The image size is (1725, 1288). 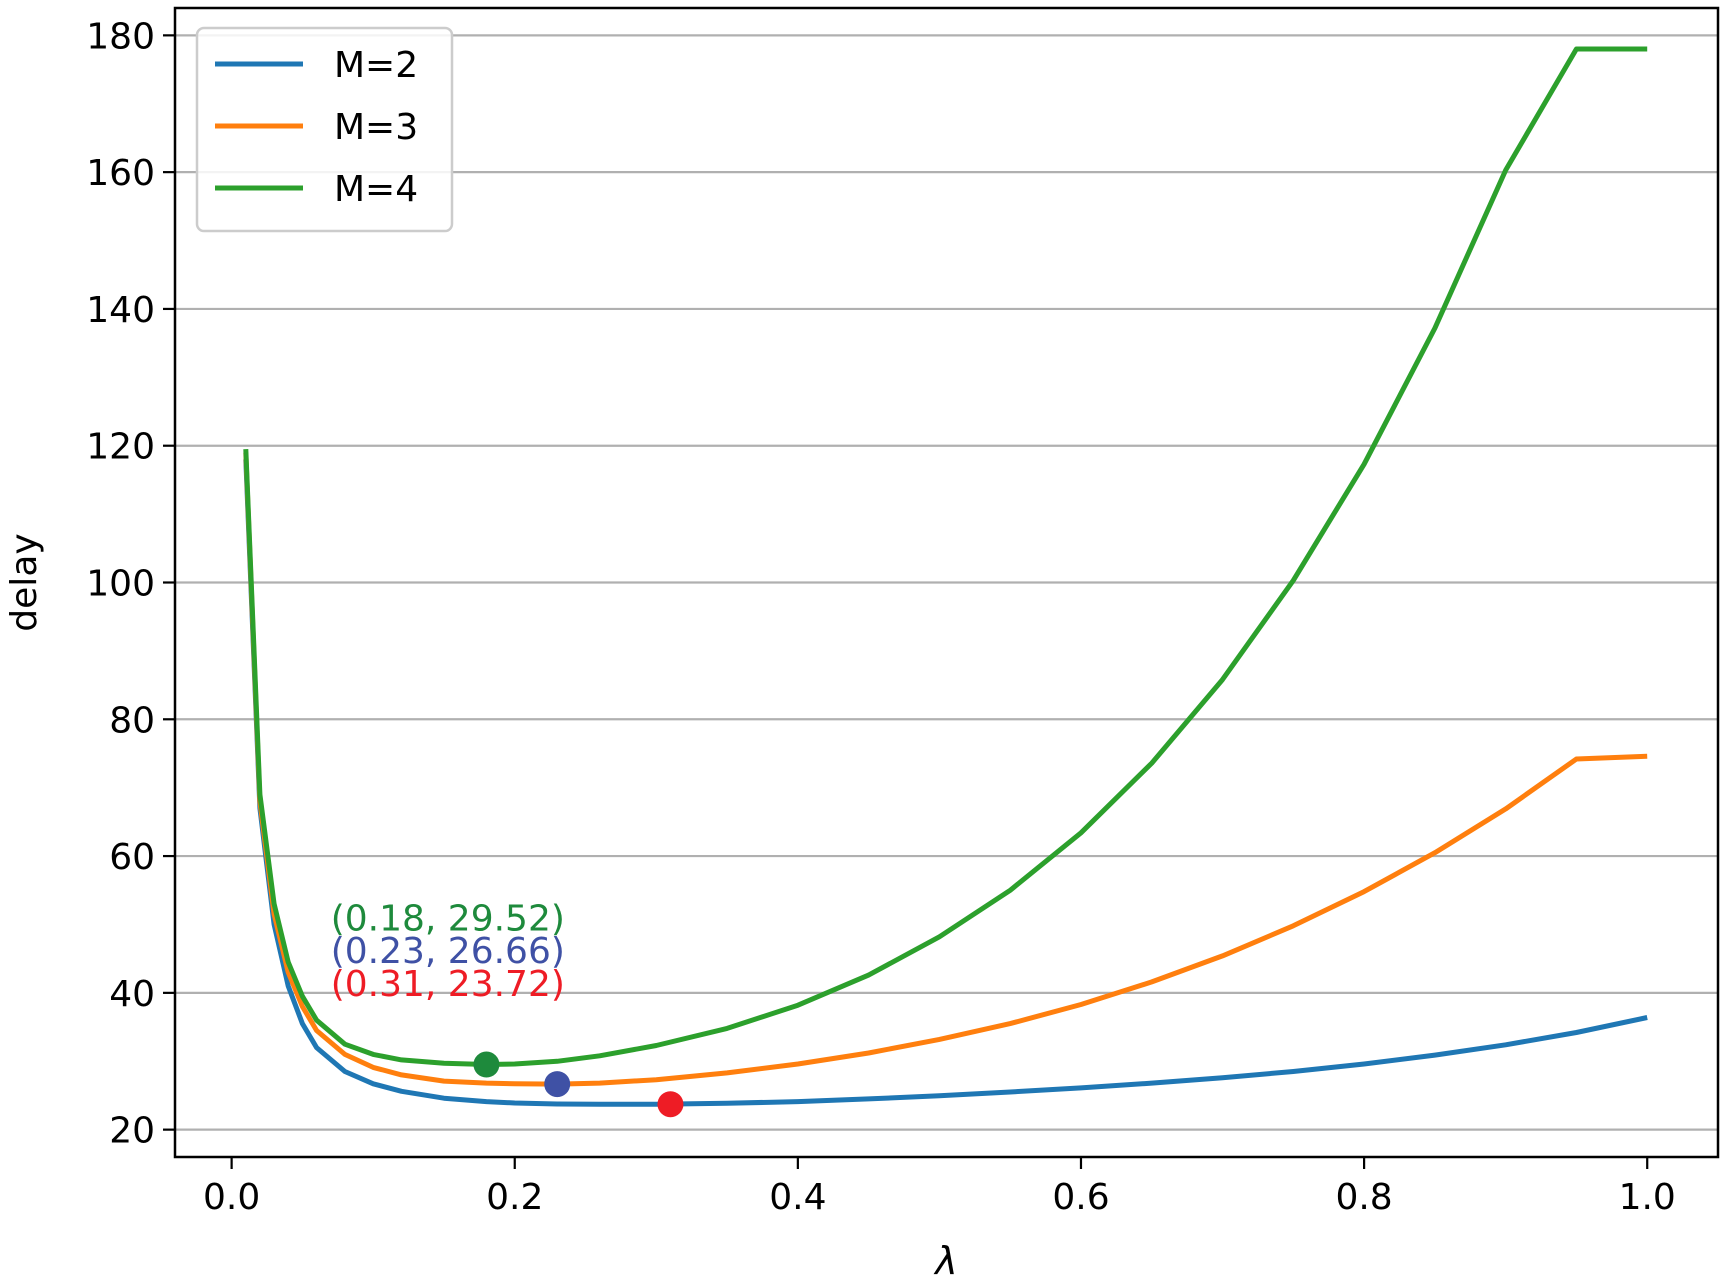 What do you see at coordinates (132, 1131) in the screenshot?
I see `y-tick-label: 20` at bounding box center [132, 1131].